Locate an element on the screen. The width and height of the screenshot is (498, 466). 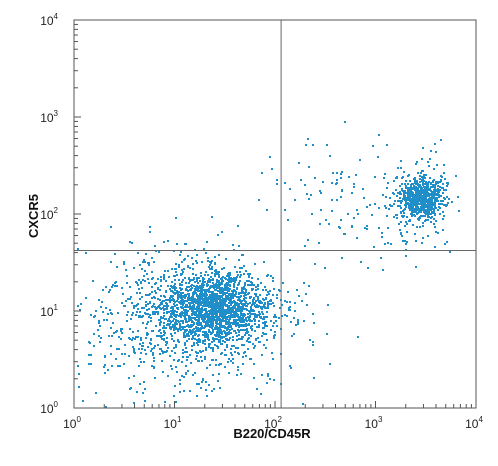
y-tick-label: 10² is located at coordinates (49, 214).